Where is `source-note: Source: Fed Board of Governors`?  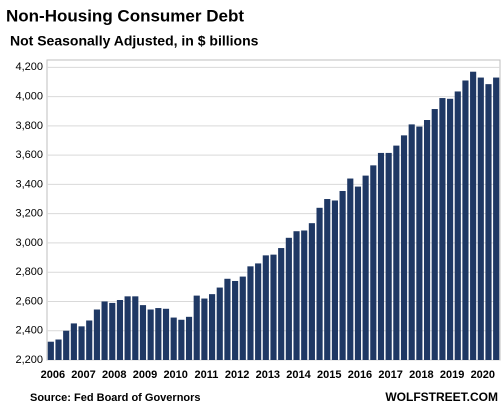 source-note: Source: Fed Board of Governors is located at coordinates (115, 398).